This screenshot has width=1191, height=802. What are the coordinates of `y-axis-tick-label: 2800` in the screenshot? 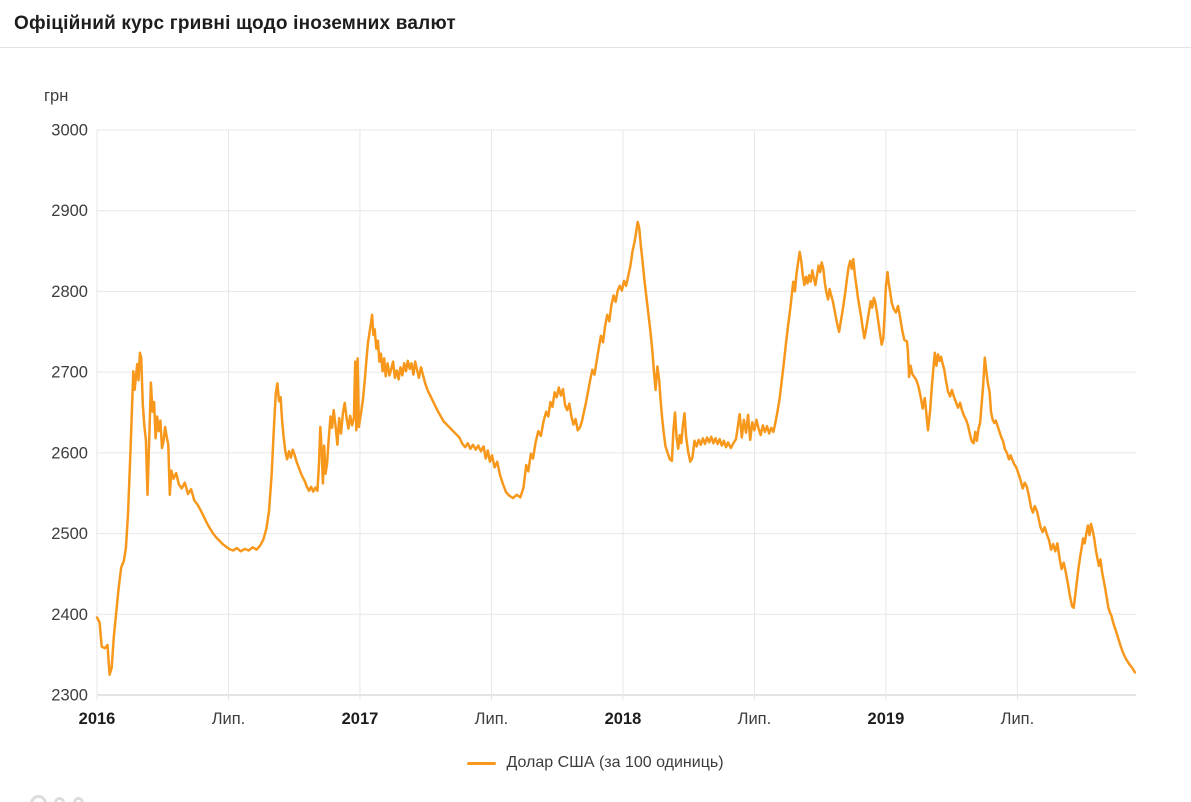 It's located at (69, 292).